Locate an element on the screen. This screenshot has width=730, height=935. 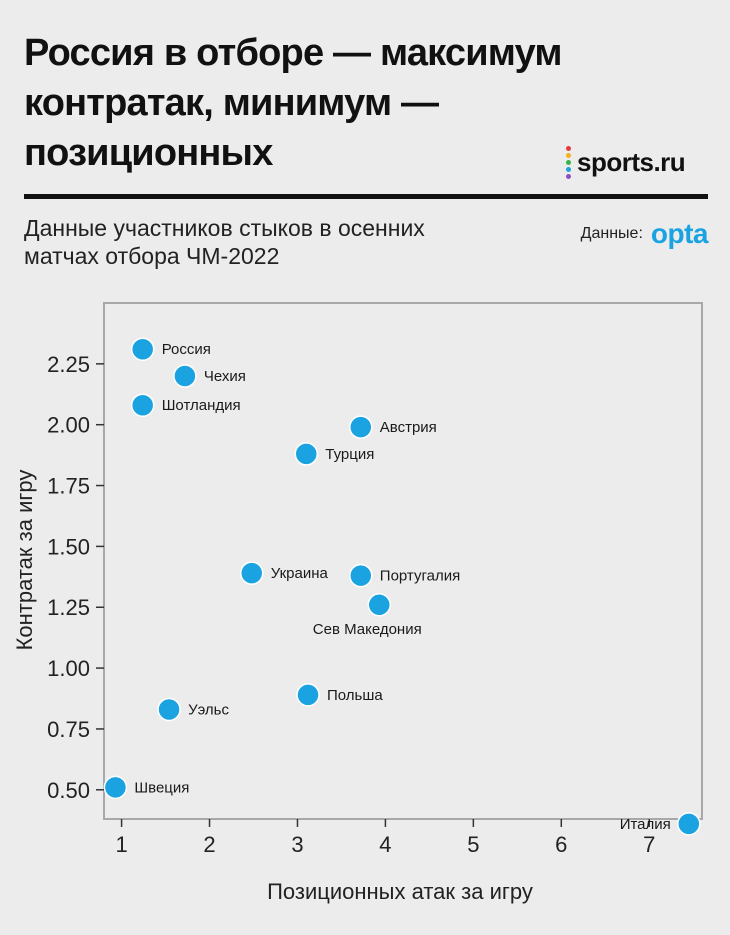
opta-logo: opta is located at coordinates (679, 233).